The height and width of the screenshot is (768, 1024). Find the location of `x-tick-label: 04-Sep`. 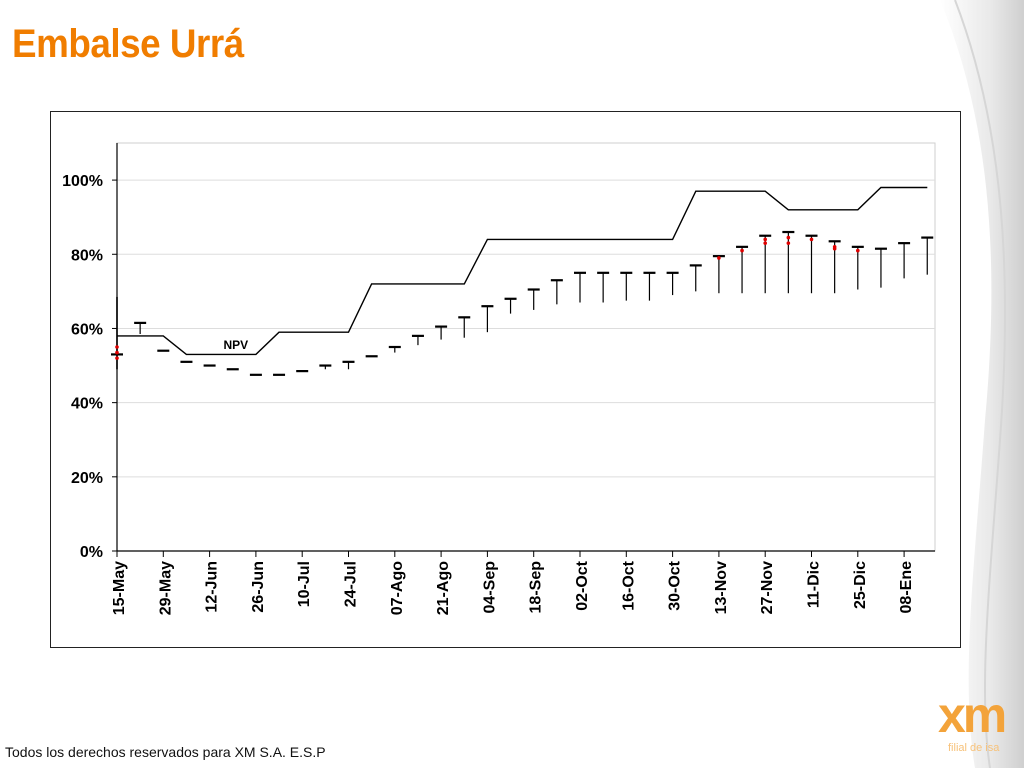

x-tick-label: 04-Sep is located at coordinates (489, 587).